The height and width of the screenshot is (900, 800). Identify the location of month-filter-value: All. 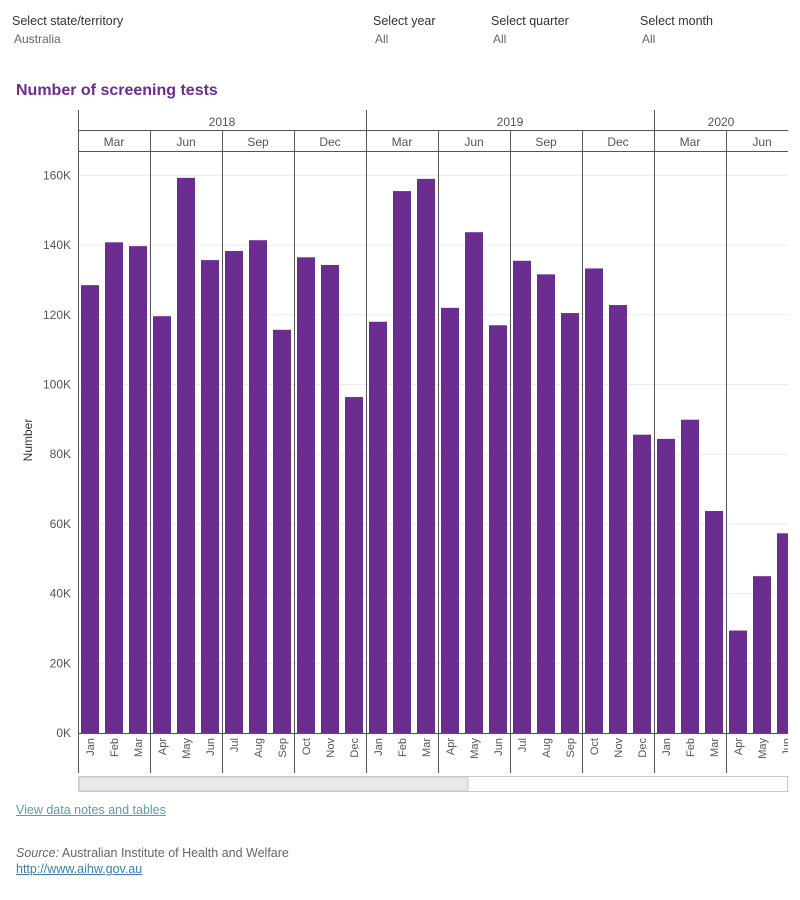
(649, 39).